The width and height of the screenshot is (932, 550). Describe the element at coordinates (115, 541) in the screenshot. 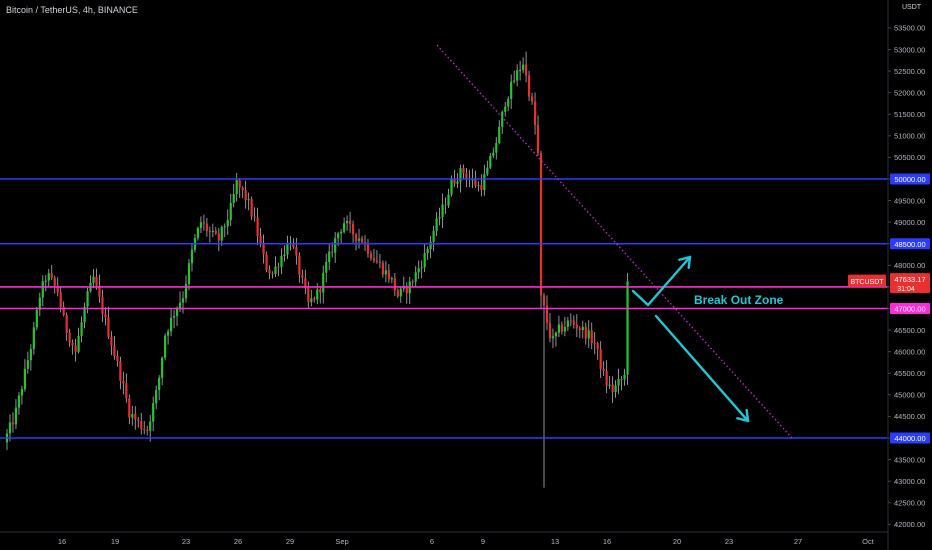

I see `x-tick-label: 19` at that location.